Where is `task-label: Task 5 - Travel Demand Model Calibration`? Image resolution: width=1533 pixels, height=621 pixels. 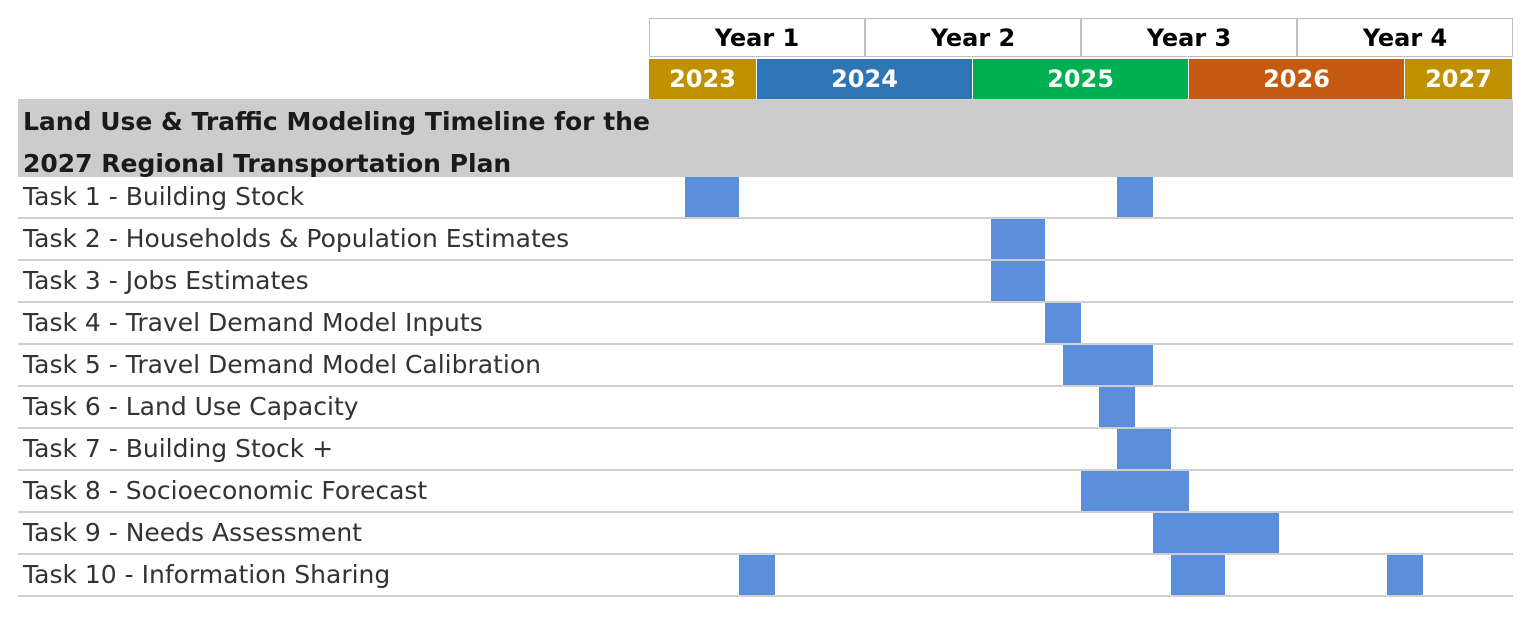 task-label: Task 5 - Travel Demand Model Calibration is located at coordinates (282, 364).